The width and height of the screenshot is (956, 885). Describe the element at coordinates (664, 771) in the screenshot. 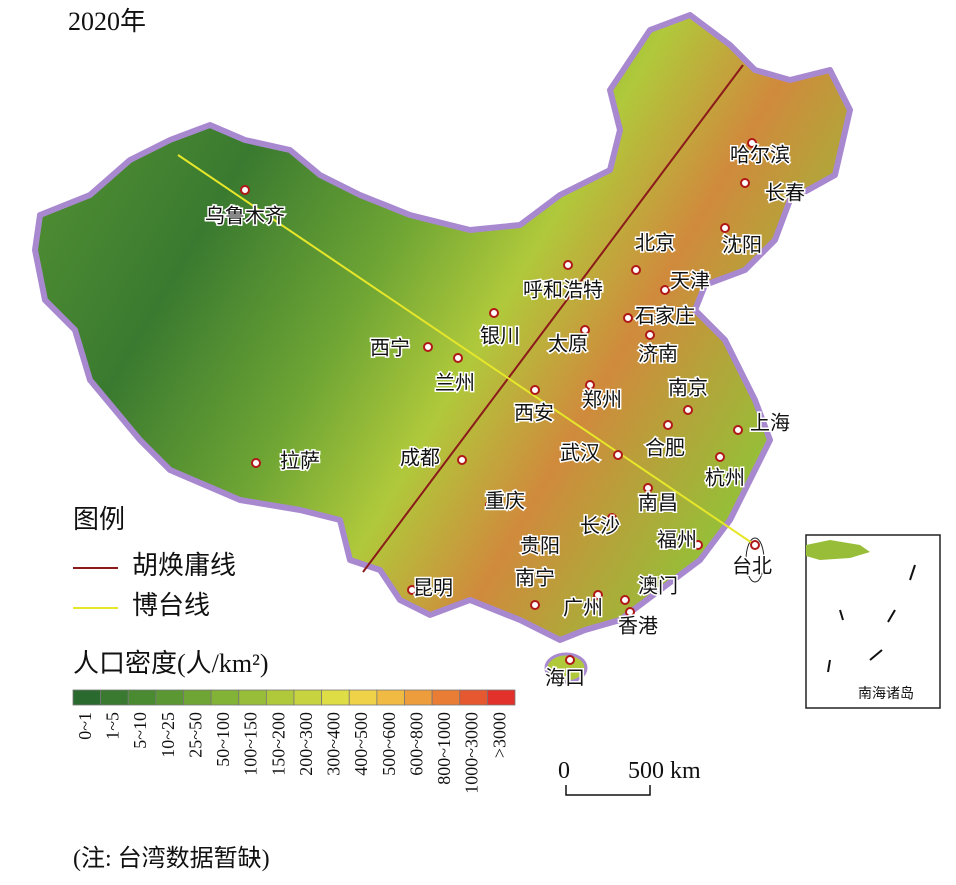

I see `scale-end: 500 km` at that location.